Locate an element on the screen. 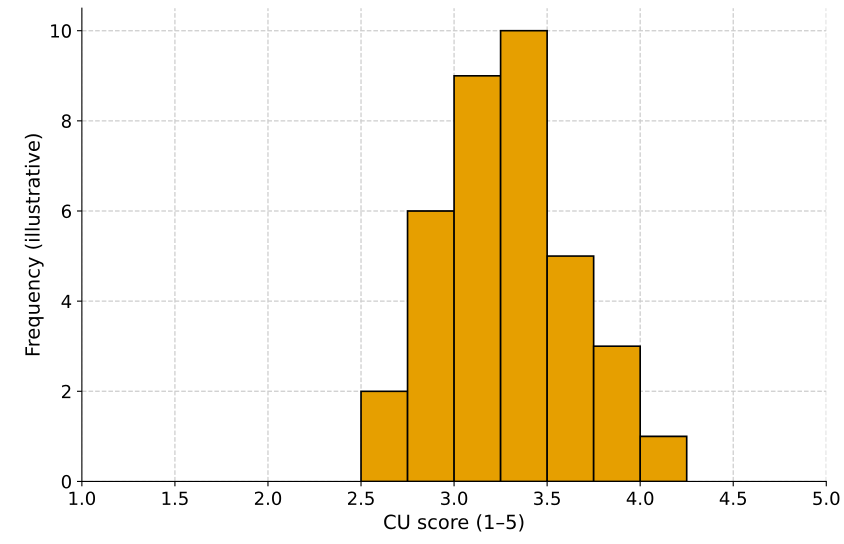 This screenshot has width=844, height=544. y-axis-title: Frequency (illustrative) is located at coordinates (34, 245).